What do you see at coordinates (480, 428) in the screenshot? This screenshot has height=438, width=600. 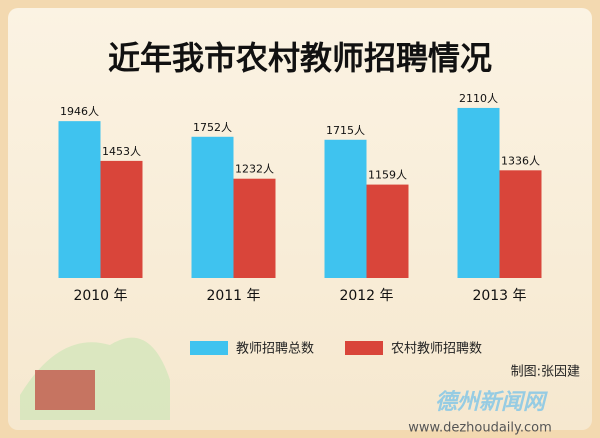 I see `url: www.dezhoudaily.com` at bounding box center [480, 428].